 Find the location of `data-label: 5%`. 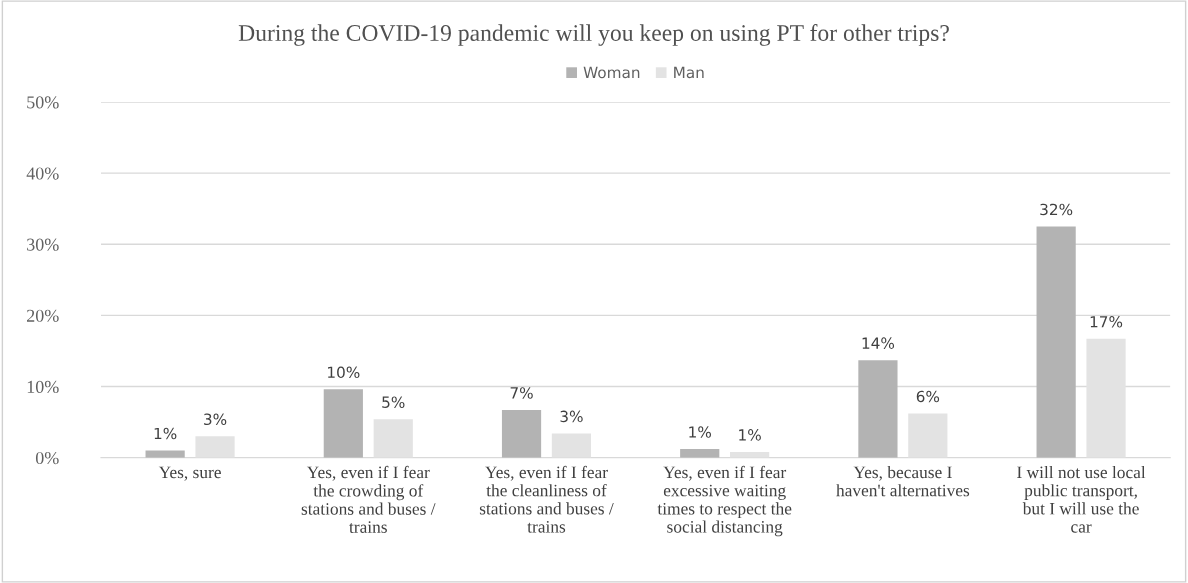

data-label: 5% is located at coordinates (393, 402).